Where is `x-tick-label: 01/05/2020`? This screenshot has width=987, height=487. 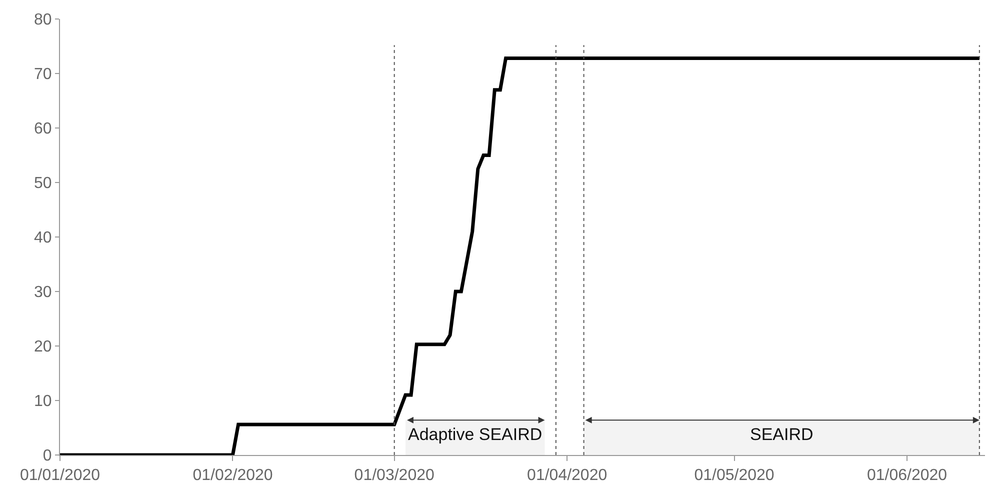 x-tick-label: 01/05/2020 is located at coordinates (734, 475).